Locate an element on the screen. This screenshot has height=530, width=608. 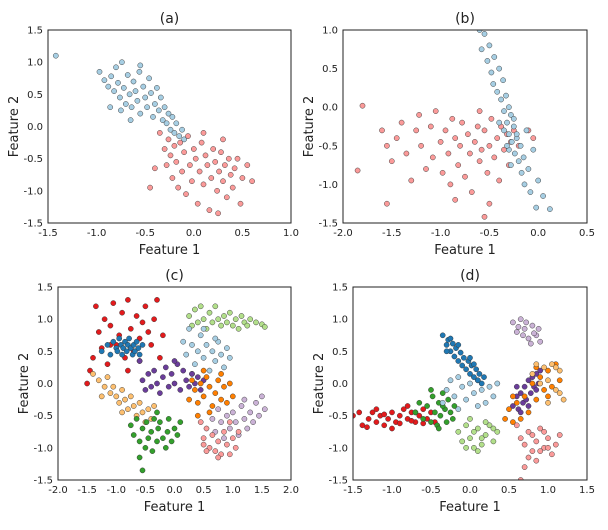
y-tick-label: 0.5 is located at coordinates (330, 69).